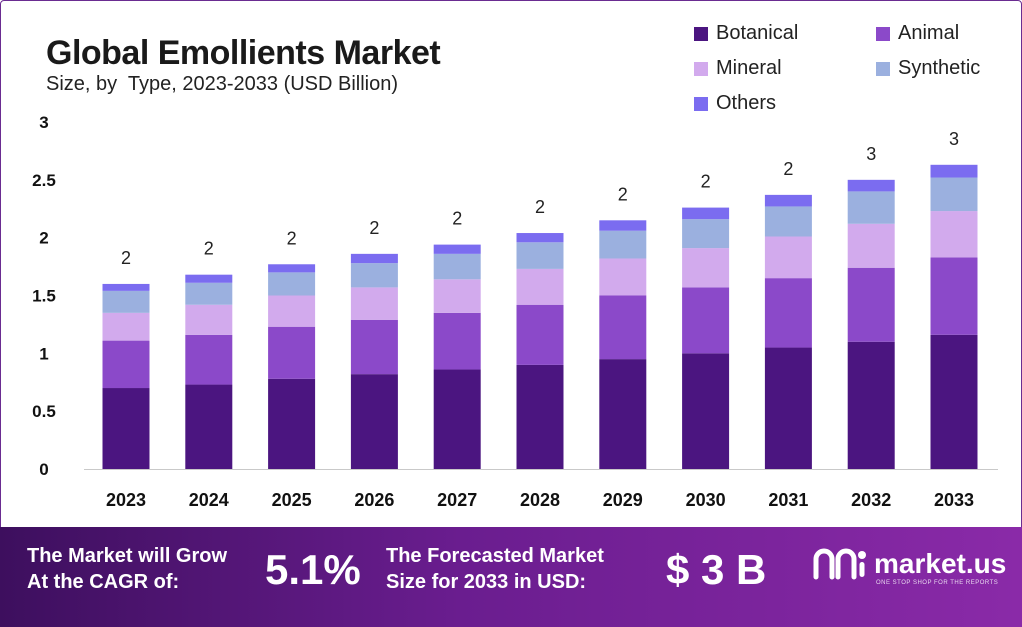 Image resolution: width=1022 pixels, height=627 pixels. What do you see at coordinates (292, 500) in the screenshot?
I see `x-tick-label: 2025` at bounding box center [292, 500].